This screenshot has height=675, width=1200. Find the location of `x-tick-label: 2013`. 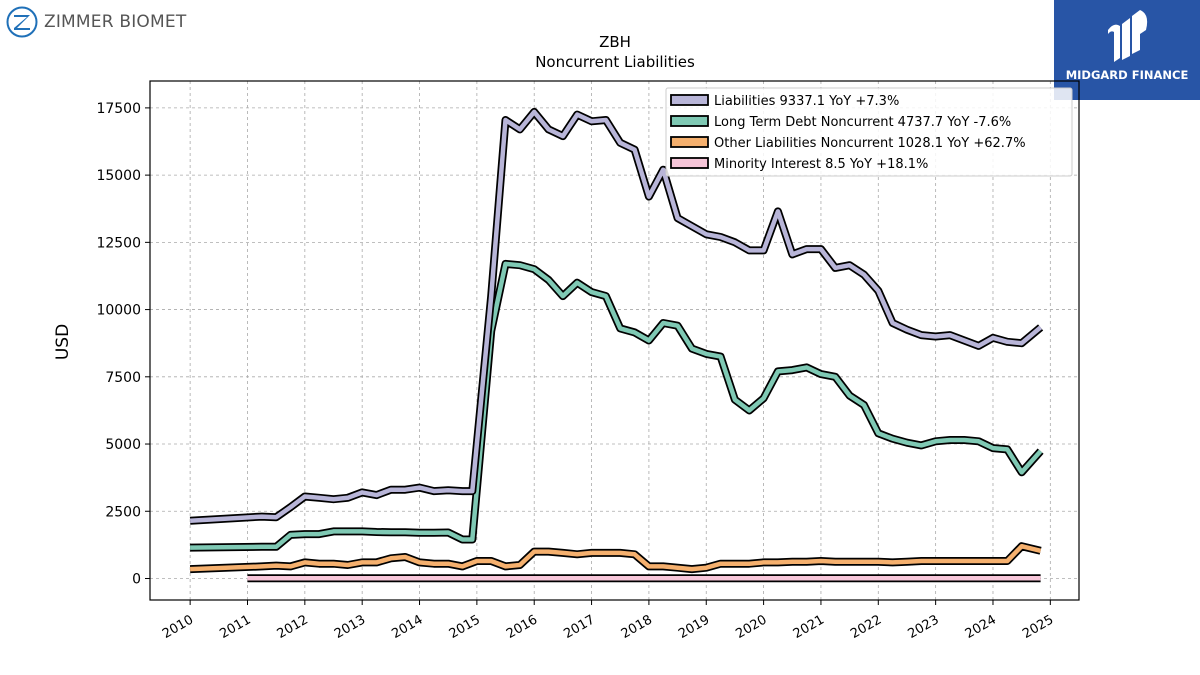

x-tick-label: 2013 is located at coordinates (350, 627).